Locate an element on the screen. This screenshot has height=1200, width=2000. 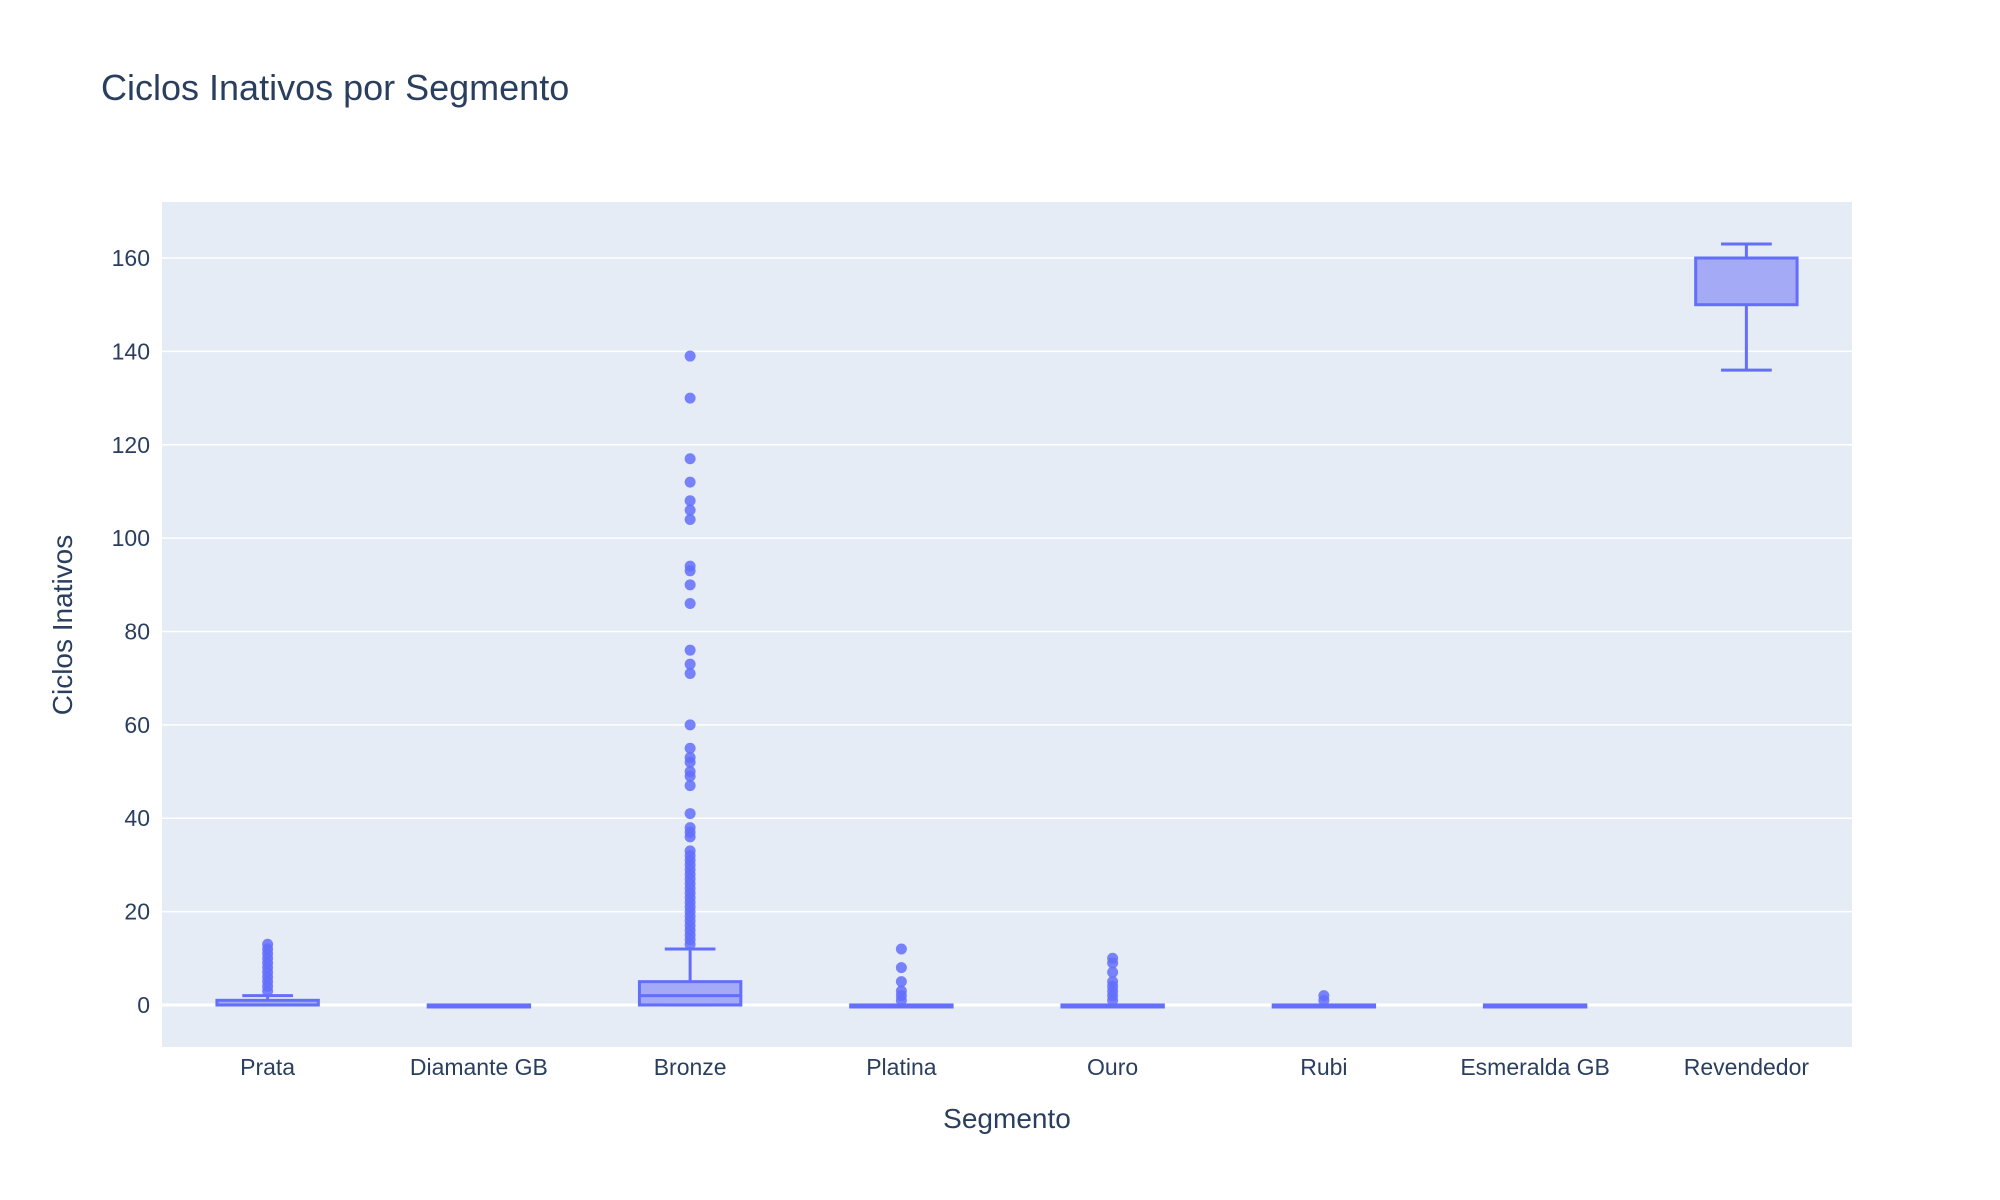
box-rubi is located at coordinates (1324, 999).